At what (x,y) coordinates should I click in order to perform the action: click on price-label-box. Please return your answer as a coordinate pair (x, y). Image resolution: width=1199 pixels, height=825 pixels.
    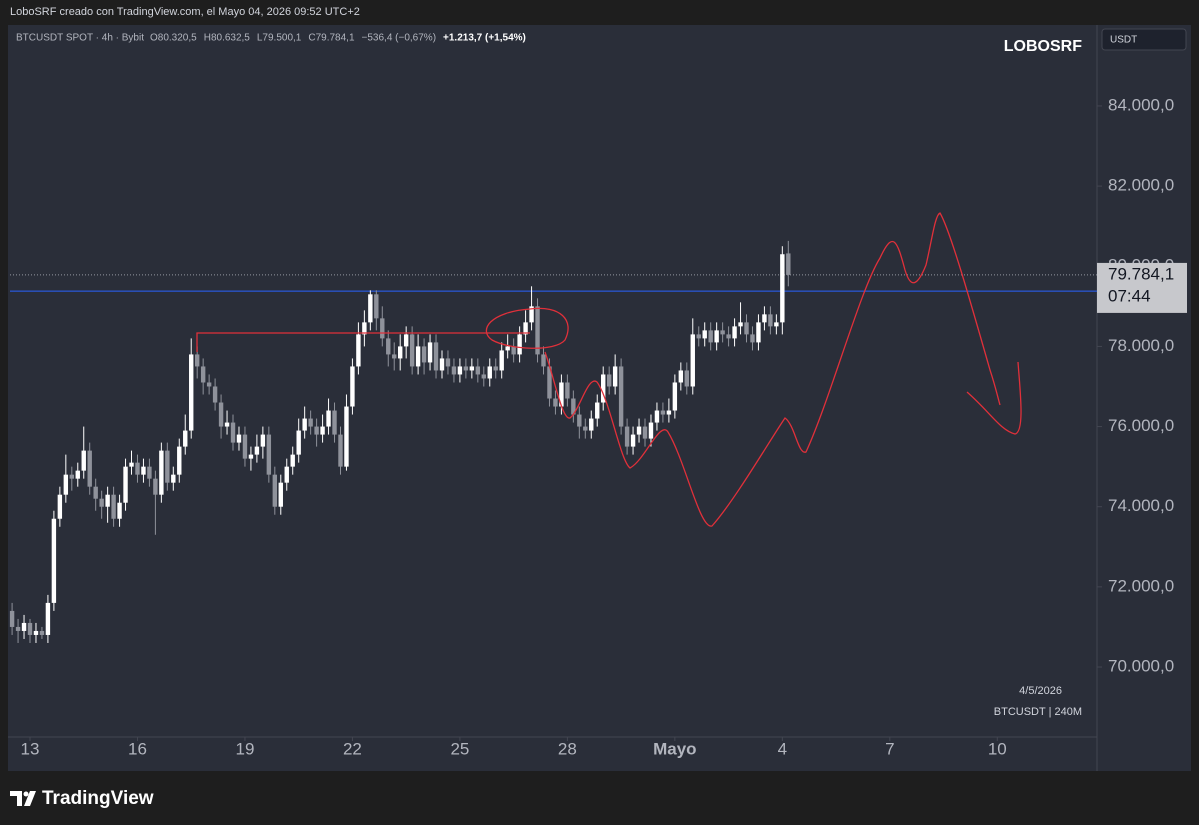
    Looking at the image, I should click on (1142, 287).